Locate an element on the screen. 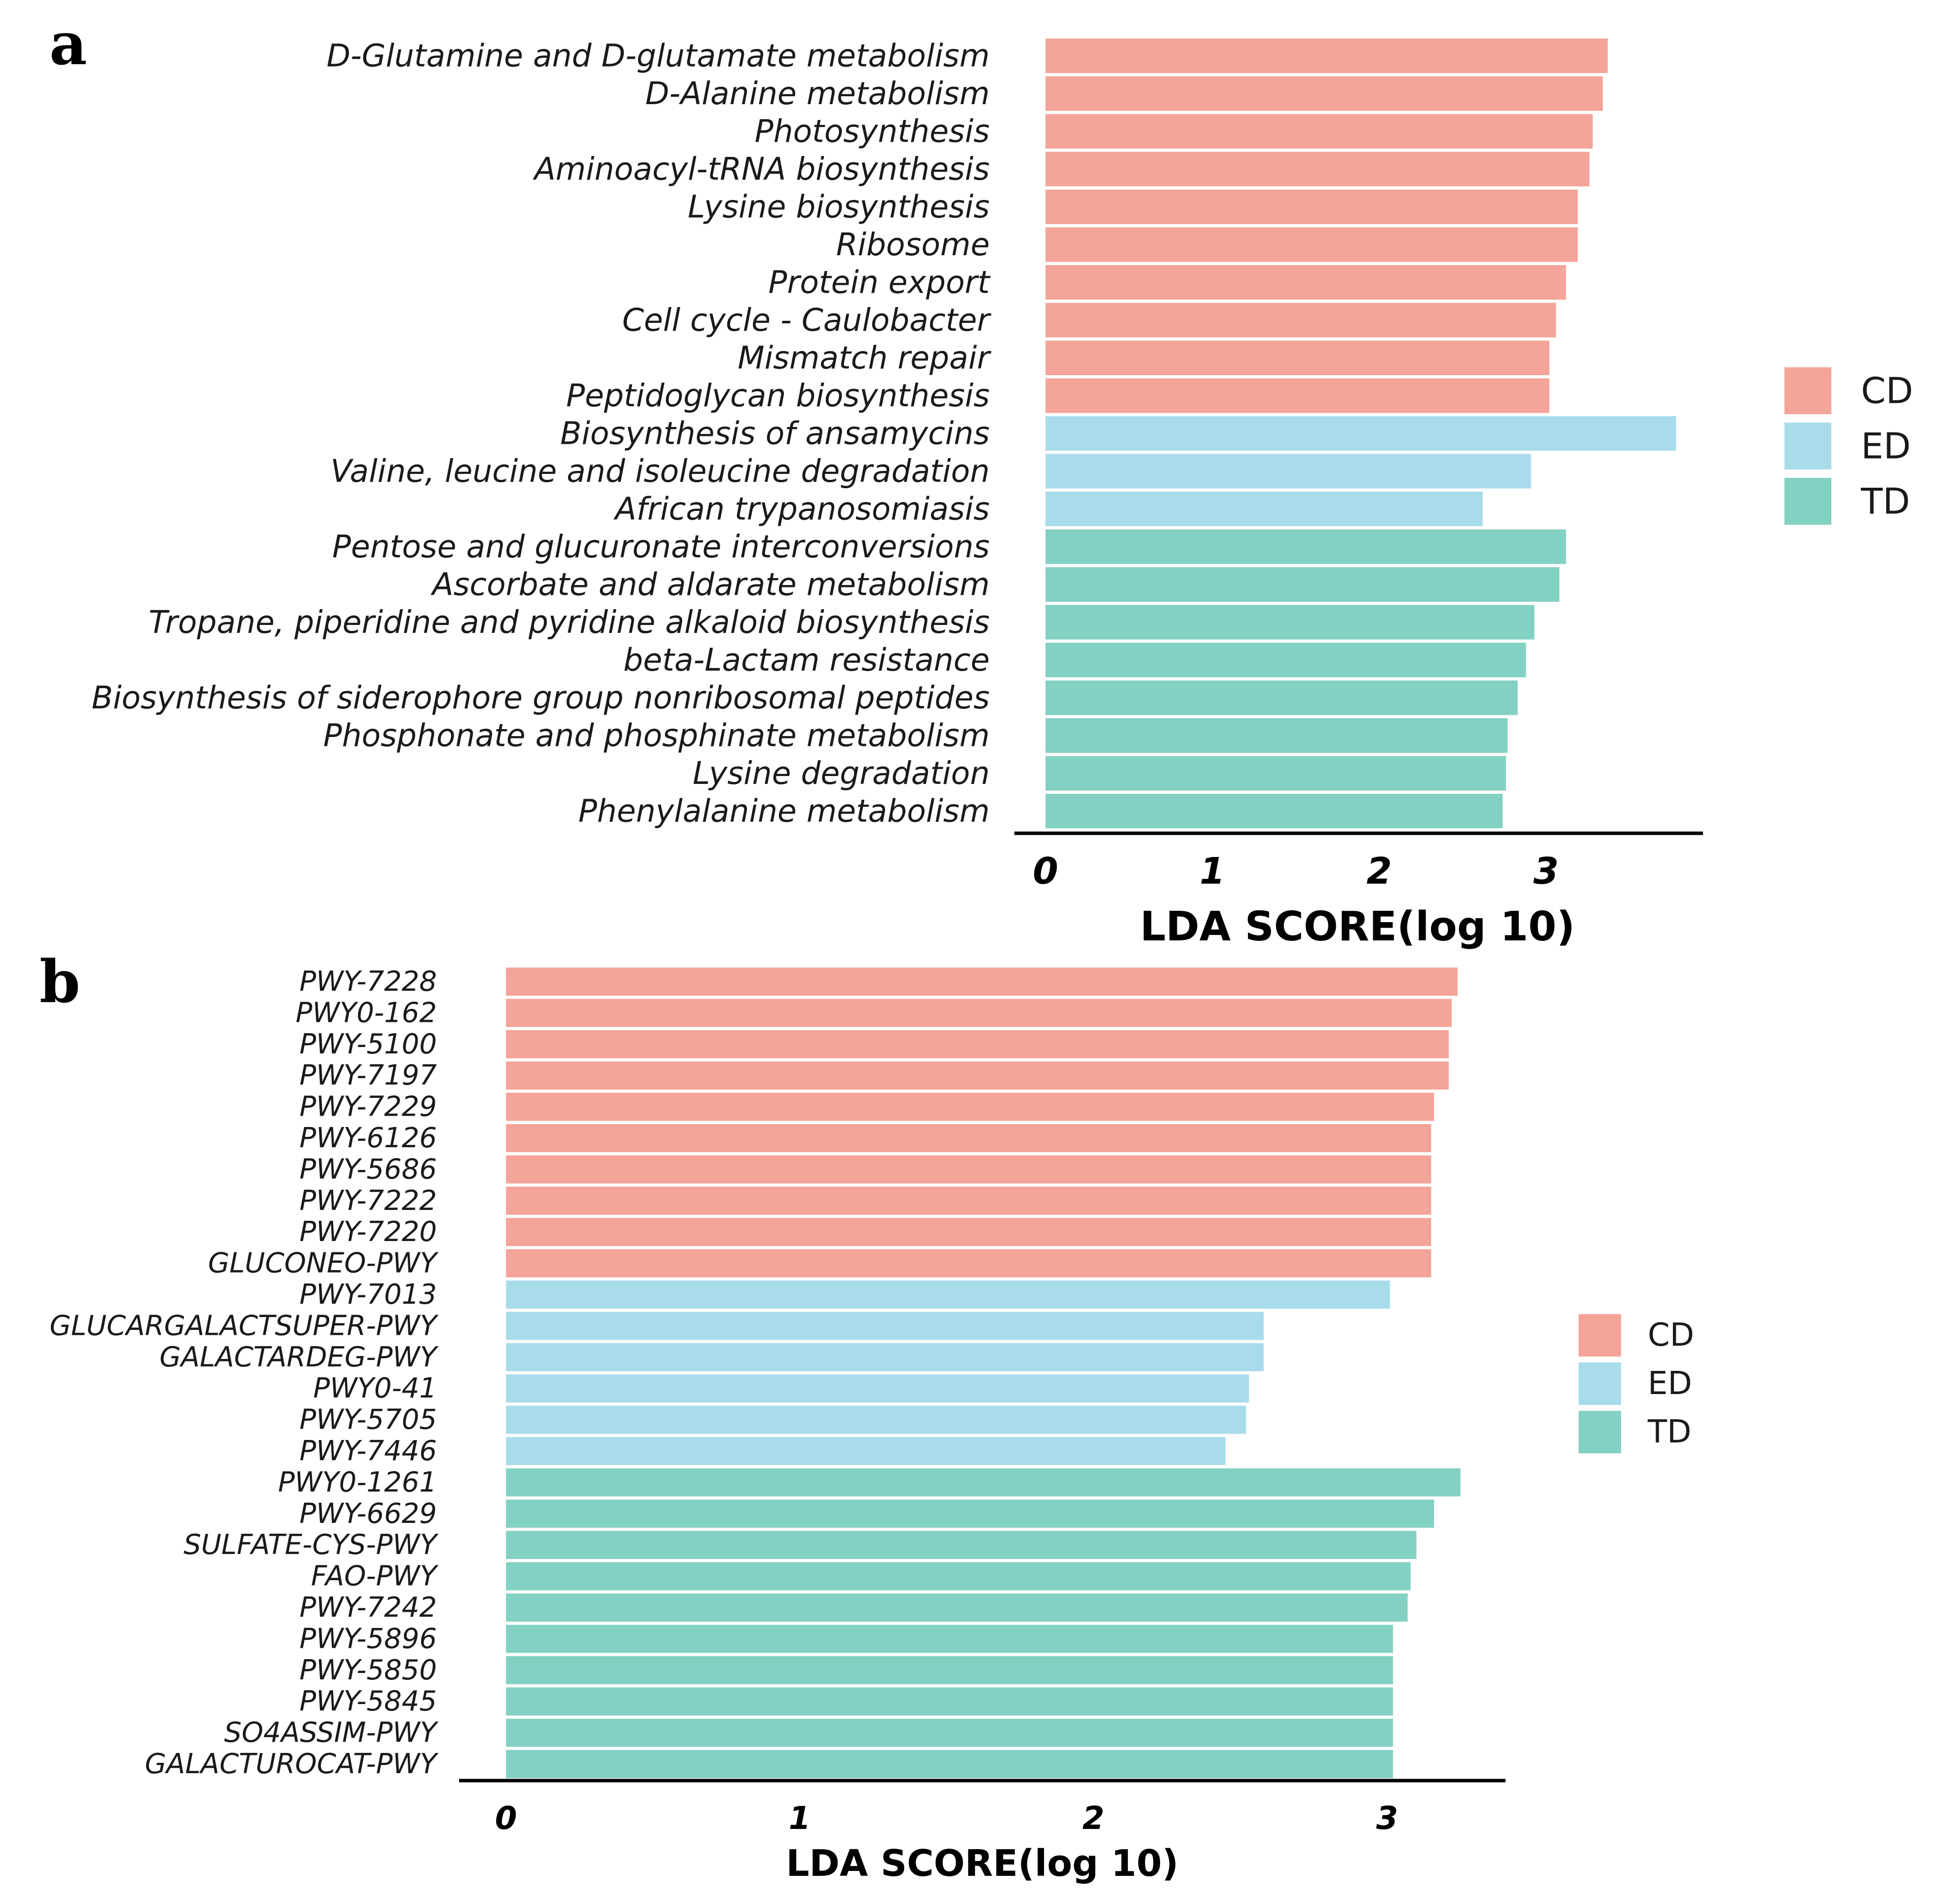  panel-b-category-label-8: PWY-7222 is located at coordinates (368, 1201).